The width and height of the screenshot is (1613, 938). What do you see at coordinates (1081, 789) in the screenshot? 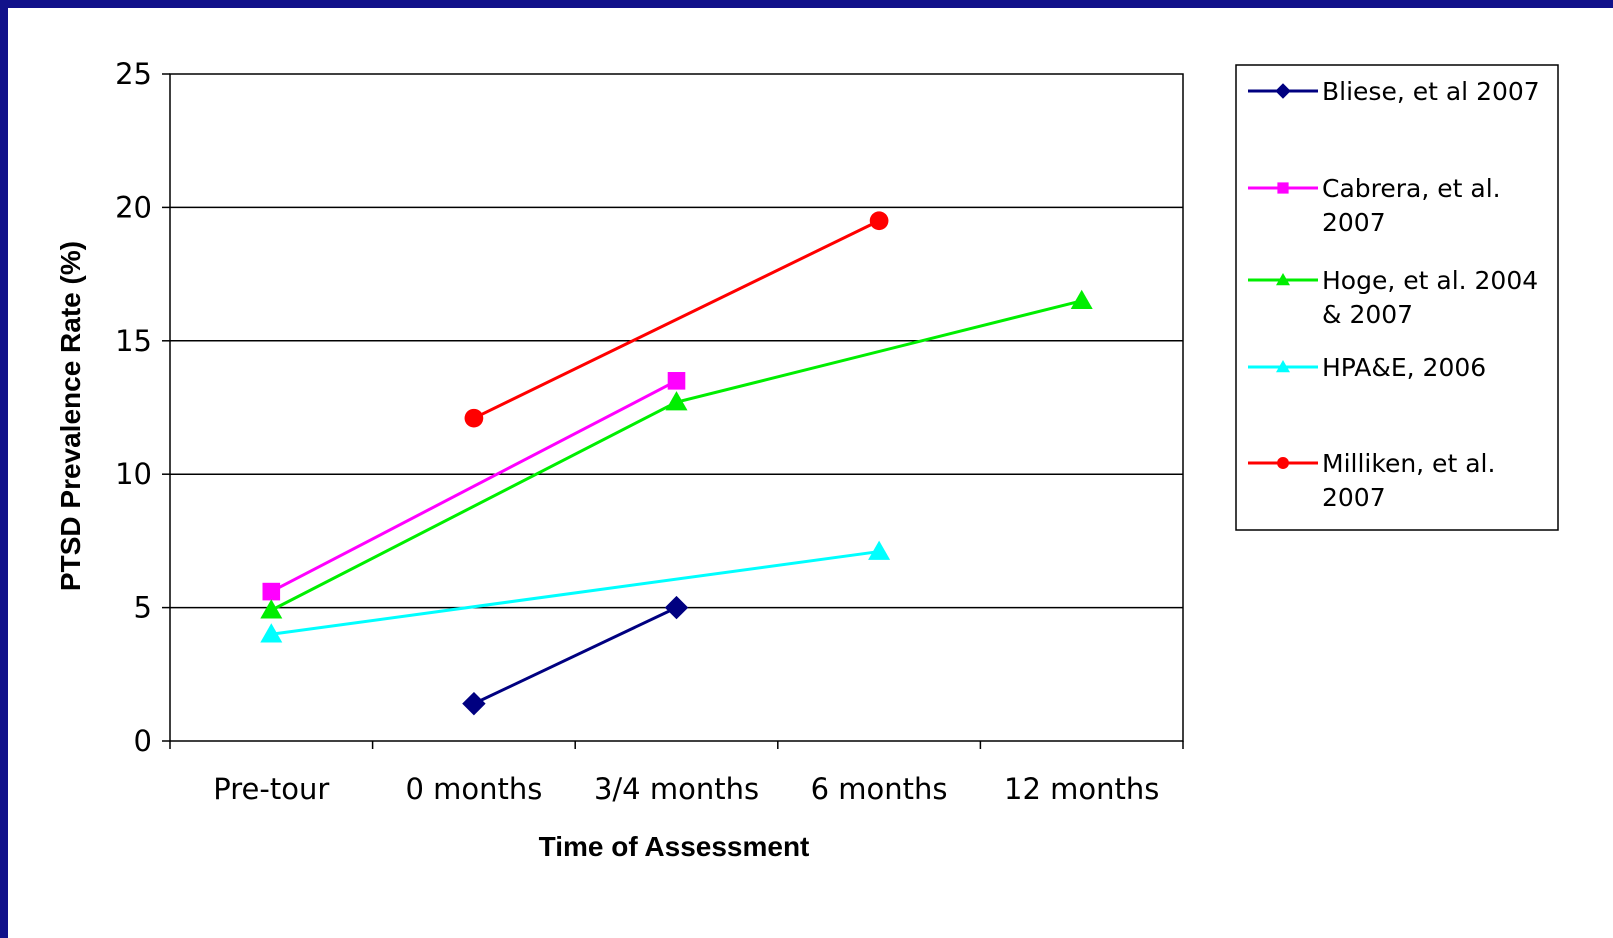
I see `x-tick-label: 12 months` at bounding box center [1081, 789].